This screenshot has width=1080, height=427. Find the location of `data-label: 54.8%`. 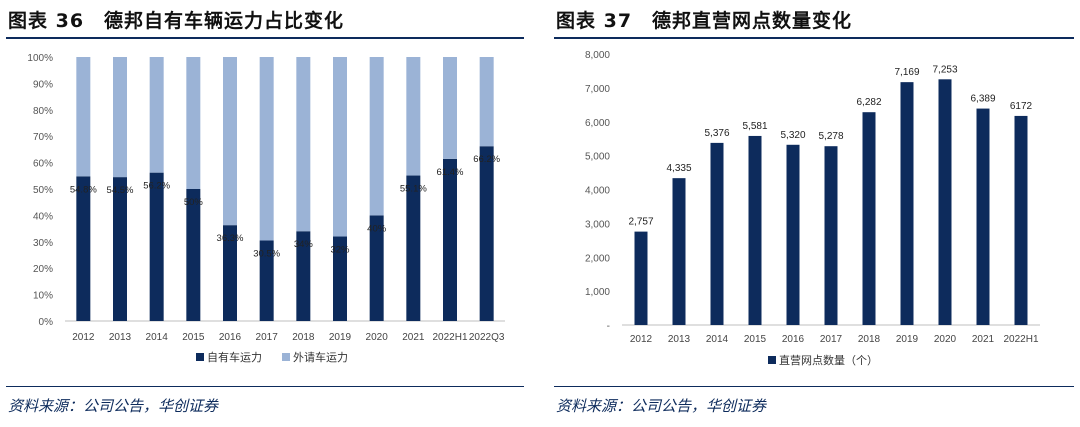

data-label: 54.8% is located at coordinates (83, 189).